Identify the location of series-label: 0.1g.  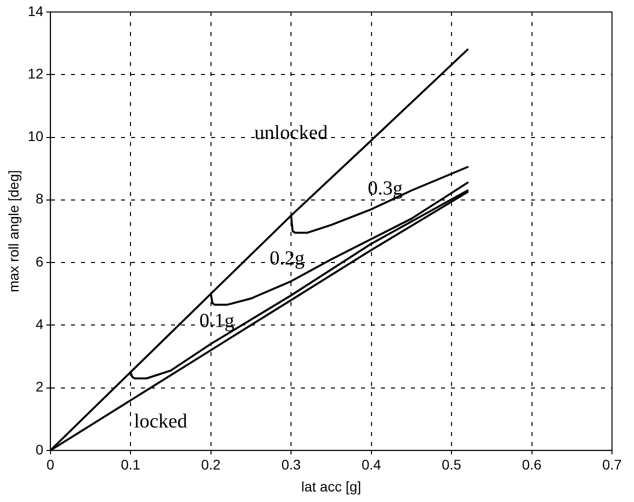
(216, 321).